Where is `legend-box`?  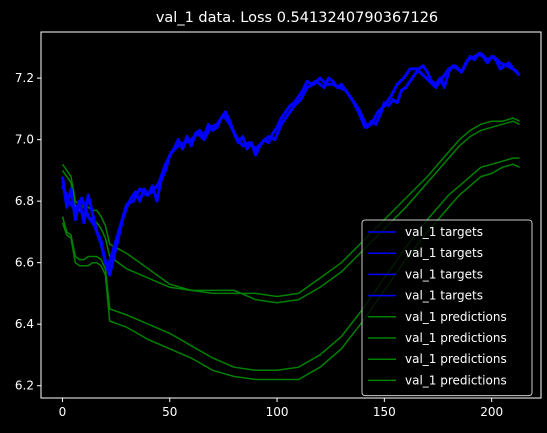 legend-box is located at coordinates (447, 308).